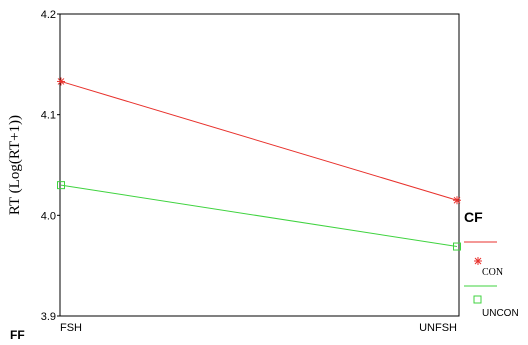  I want to click on y-tick-label: 3.9, so click(48, 317).